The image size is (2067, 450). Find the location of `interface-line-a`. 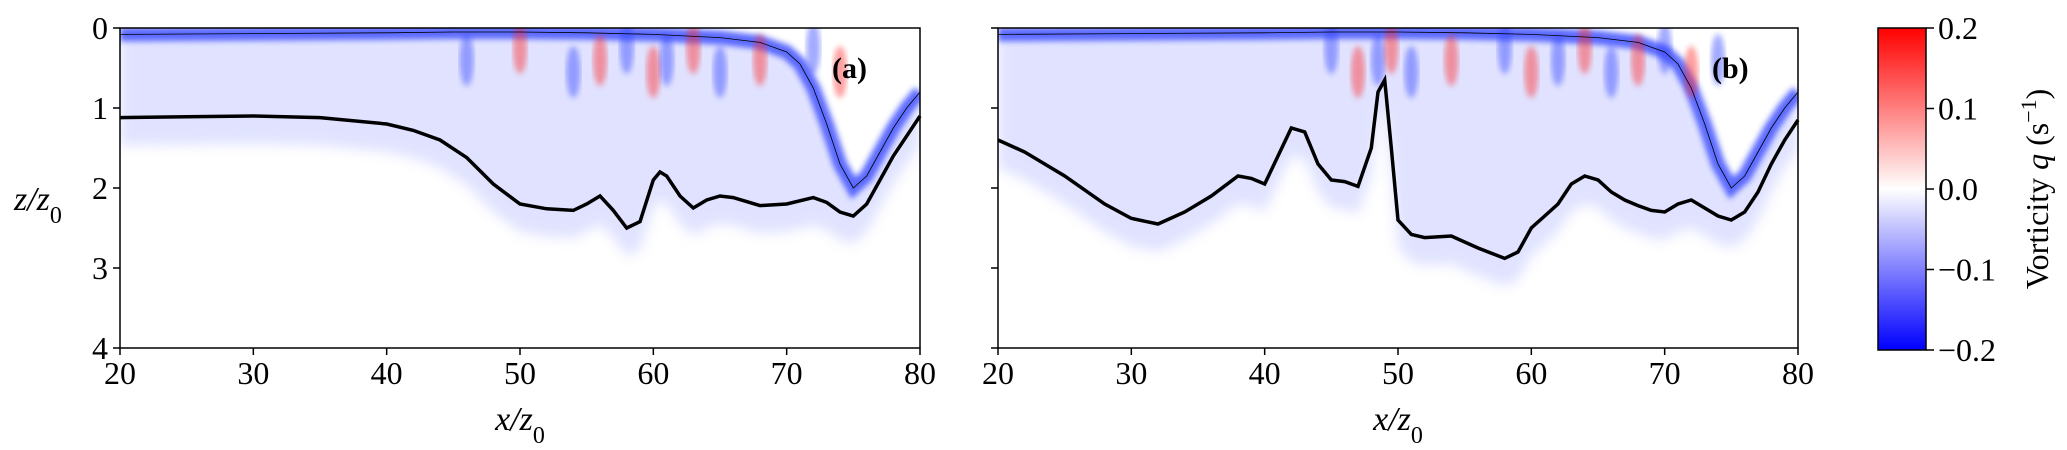

interface-line-a is located at coordinates (520, 172).